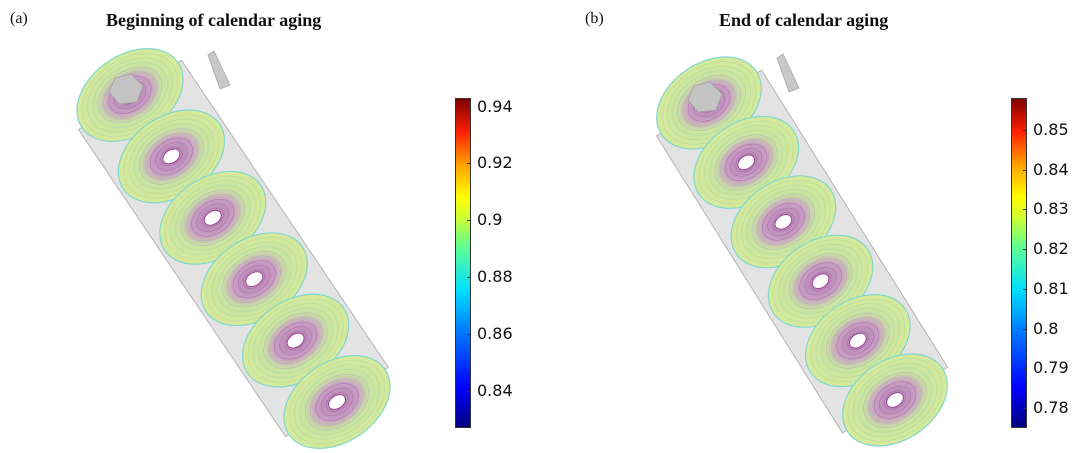 This screenshot has width=1074, height=453. Describe the element at coordinates (19, 18) in the screenshot. I see `panel-letter: (a)` at that location.